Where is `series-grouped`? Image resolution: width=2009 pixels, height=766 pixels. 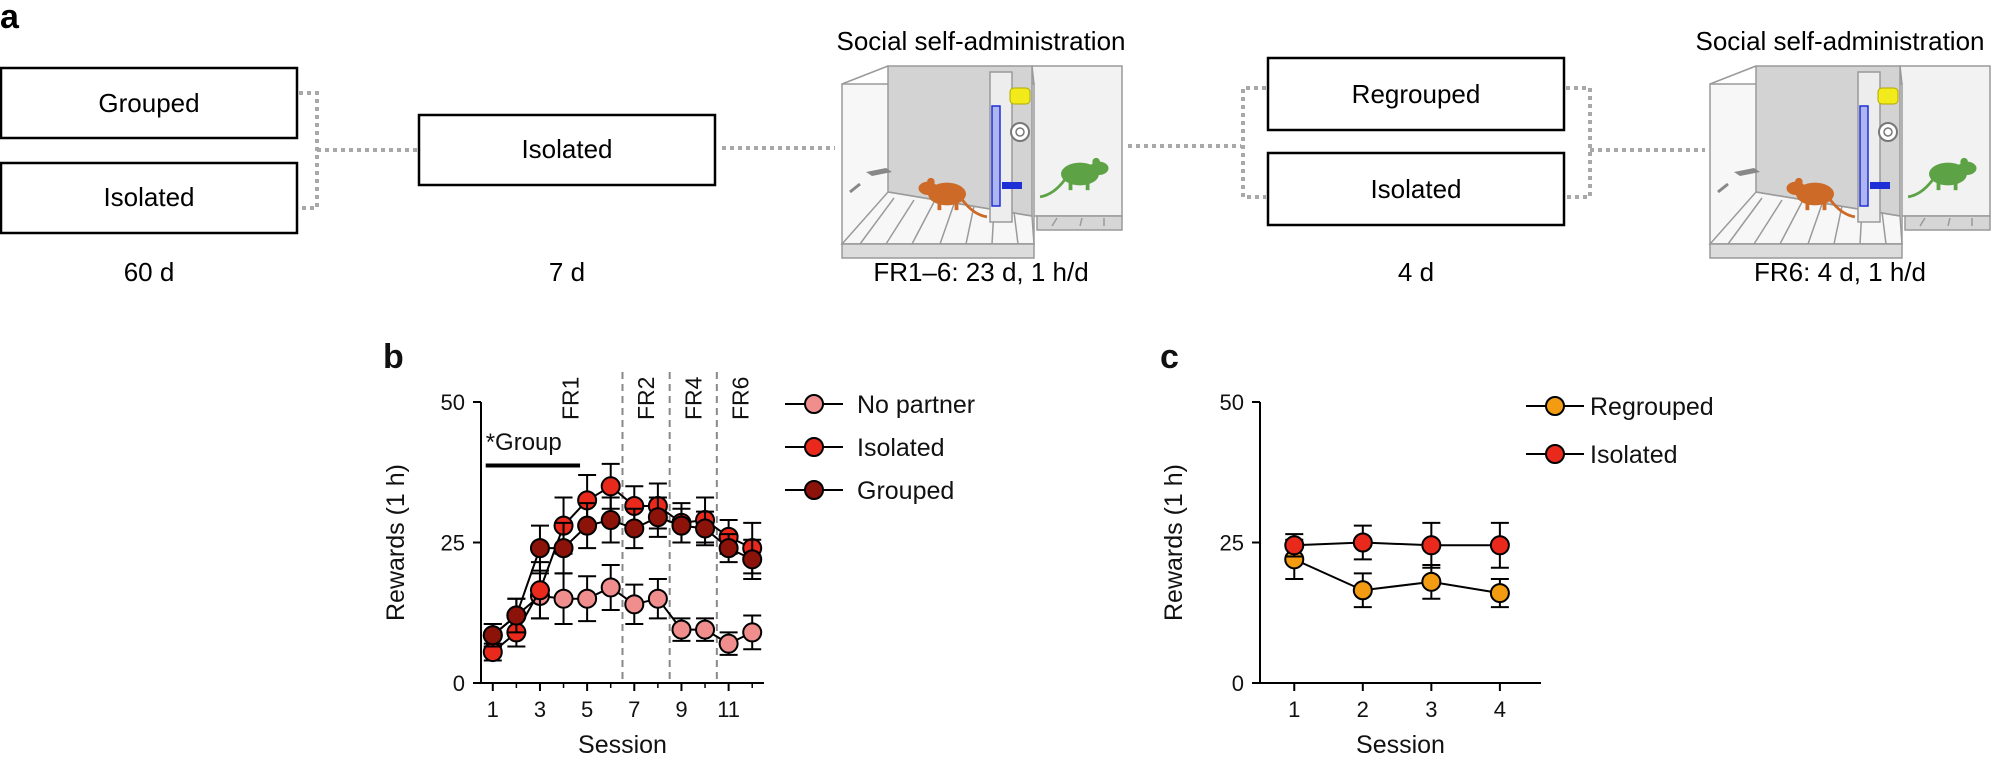 series-grouped is located at coordinates (622, 572).